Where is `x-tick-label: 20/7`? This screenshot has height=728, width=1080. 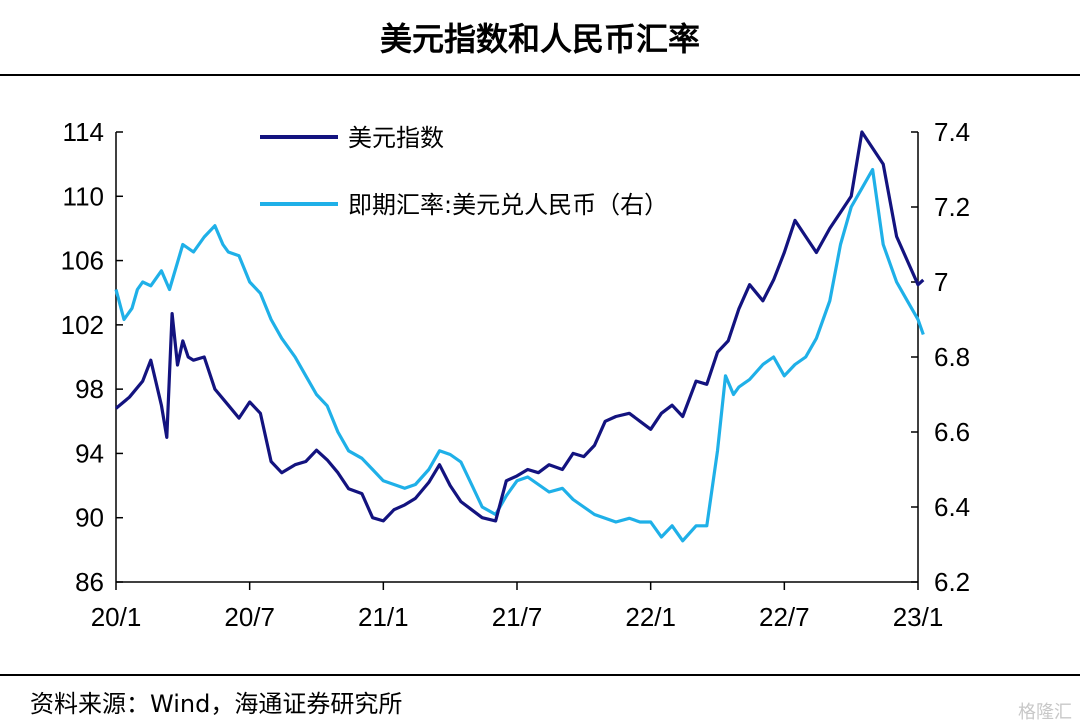 x-tick-label: 20/7 is located at coordinates (249, 617).